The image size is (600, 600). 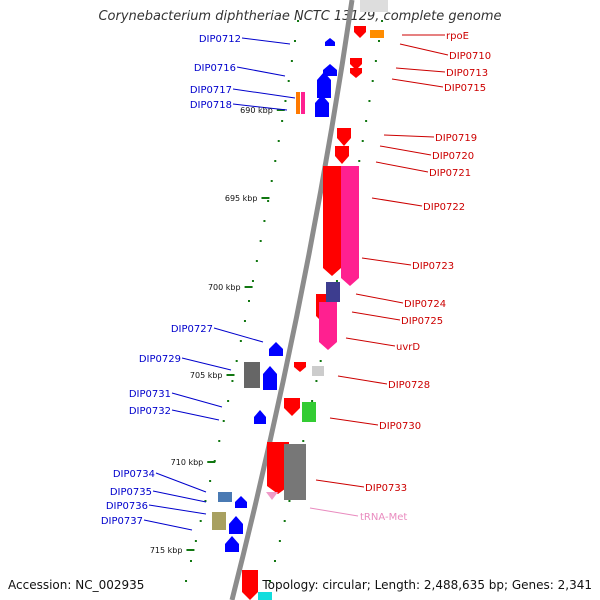 What do you see at coordinates (224, 287) in the screenshot?
I see `scale-tick-label: 700 kbp` at bounding box center [224, 287].